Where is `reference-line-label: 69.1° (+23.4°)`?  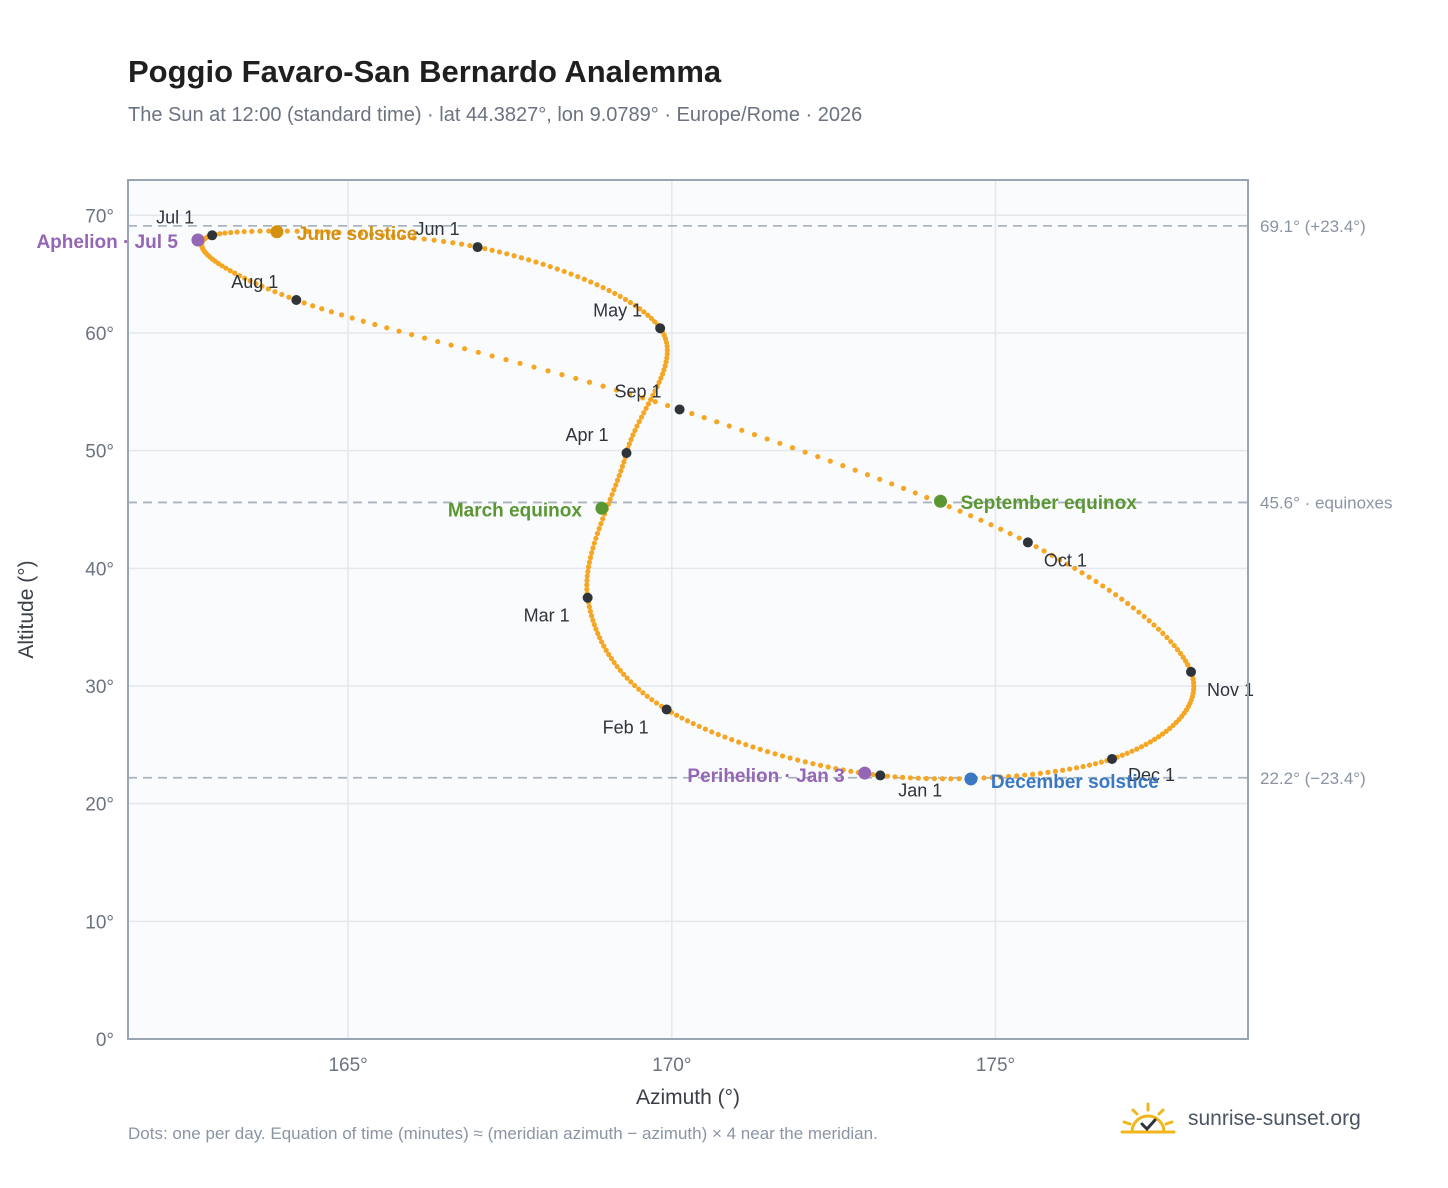
reference-line-label: 69.1° (+23.4°) is located at coordinates (1313, 226).